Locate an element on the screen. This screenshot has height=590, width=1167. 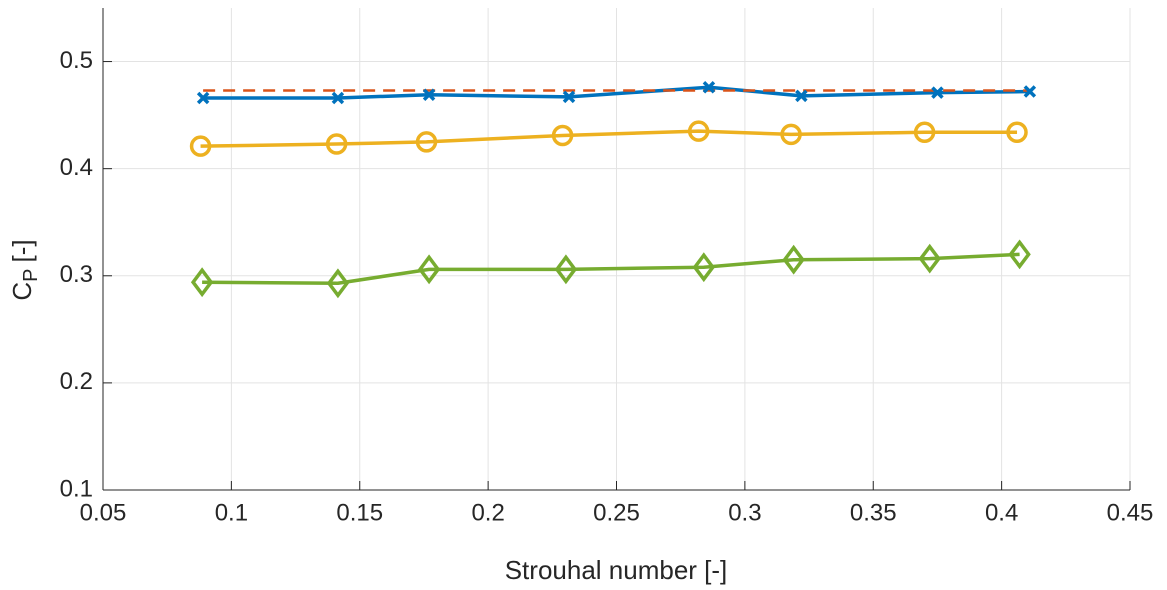
x-tick-label: 0.1 is located at coordinates (231, 512).